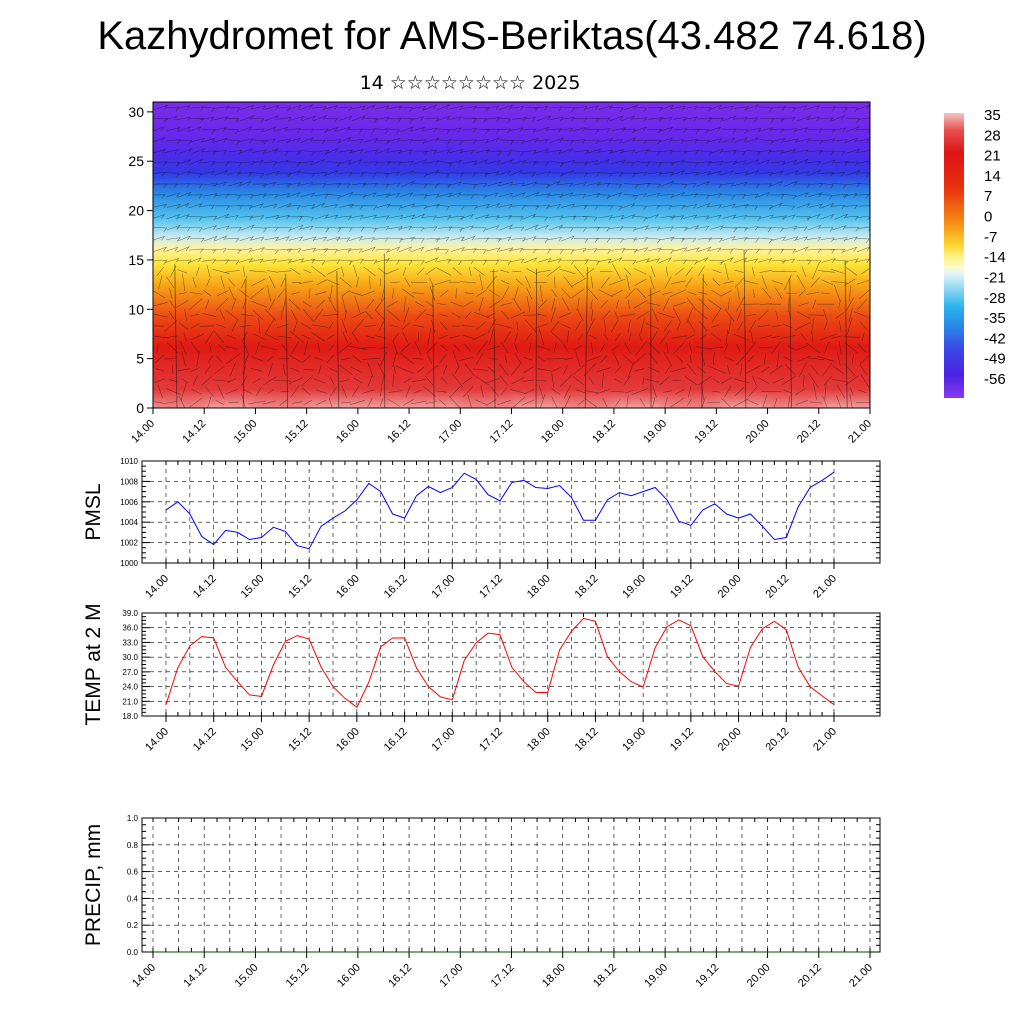 The width and height of the screenshot is (1024, 1024). I want to click on section-y-tick-label: 25, so click(136, 161).